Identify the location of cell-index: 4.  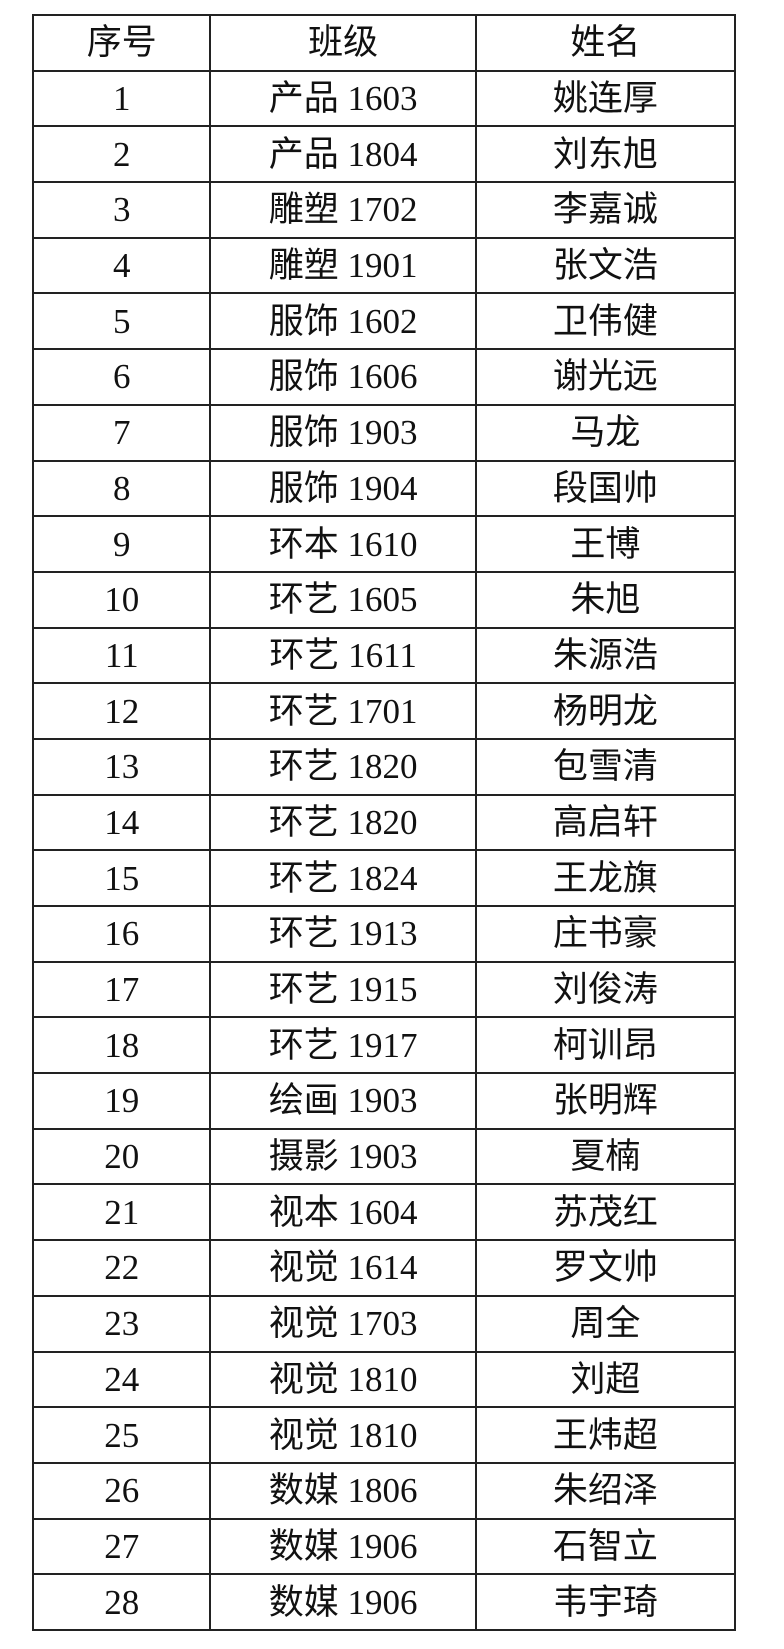
(121, 265).